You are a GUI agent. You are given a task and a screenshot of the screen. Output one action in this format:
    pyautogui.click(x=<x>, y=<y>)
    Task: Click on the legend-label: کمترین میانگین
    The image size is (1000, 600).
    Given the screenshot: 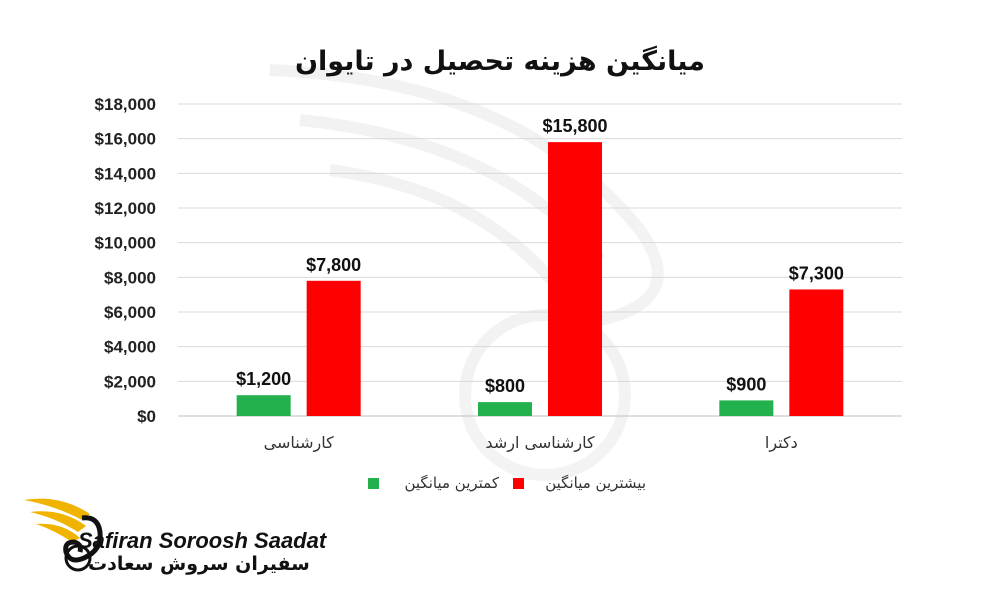 What is the action you would take?
    pyautogui.click(x=451, y=483)
    